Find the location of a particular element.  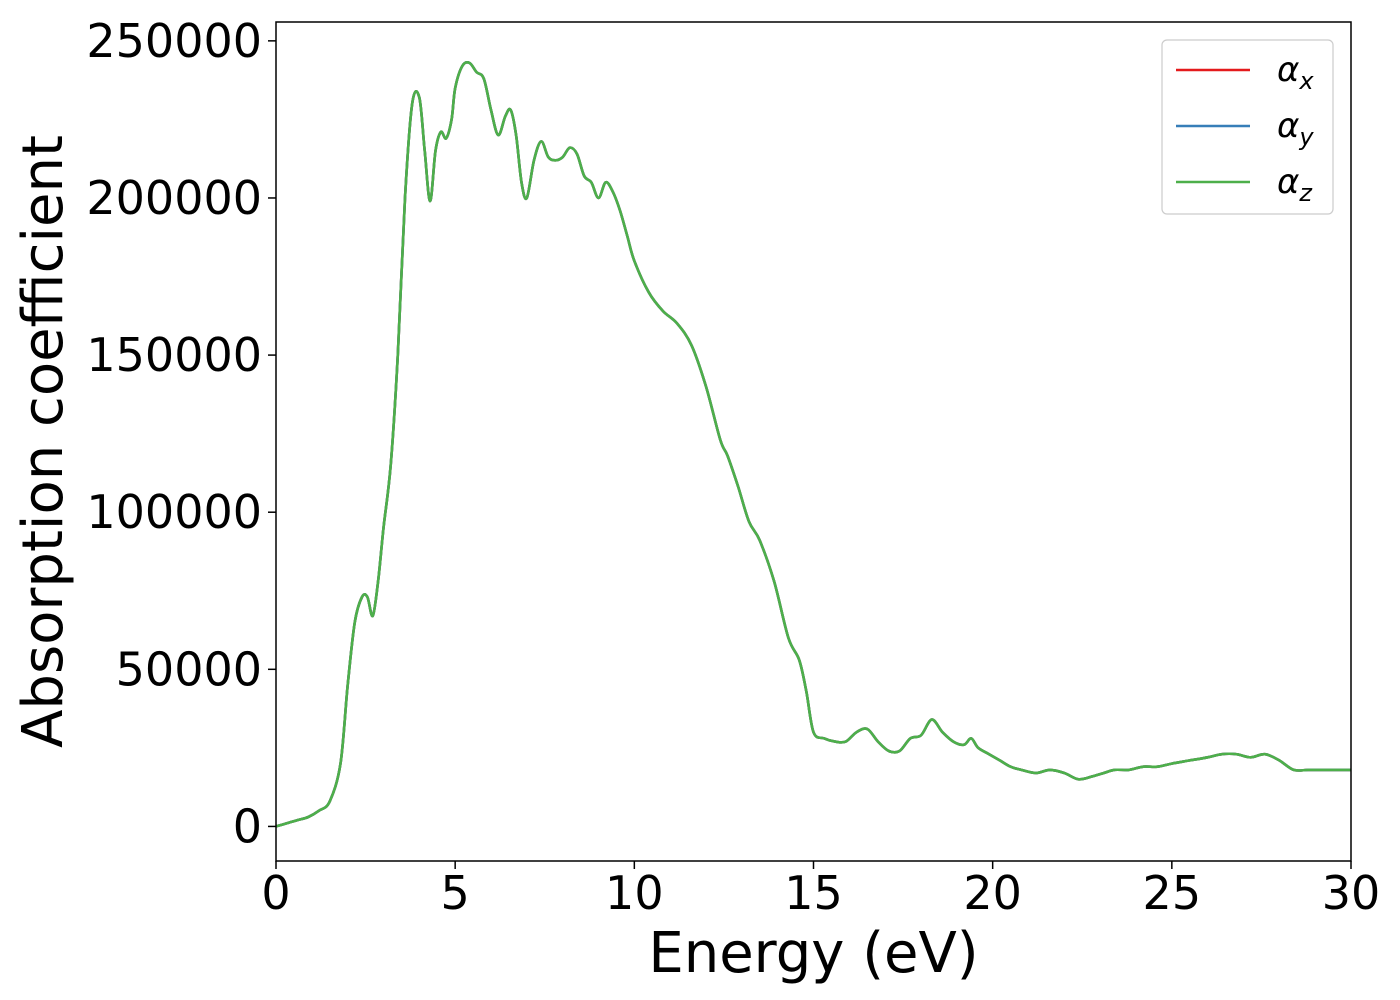

x-tick-label: 25 is located at coordinates (1172, 893).